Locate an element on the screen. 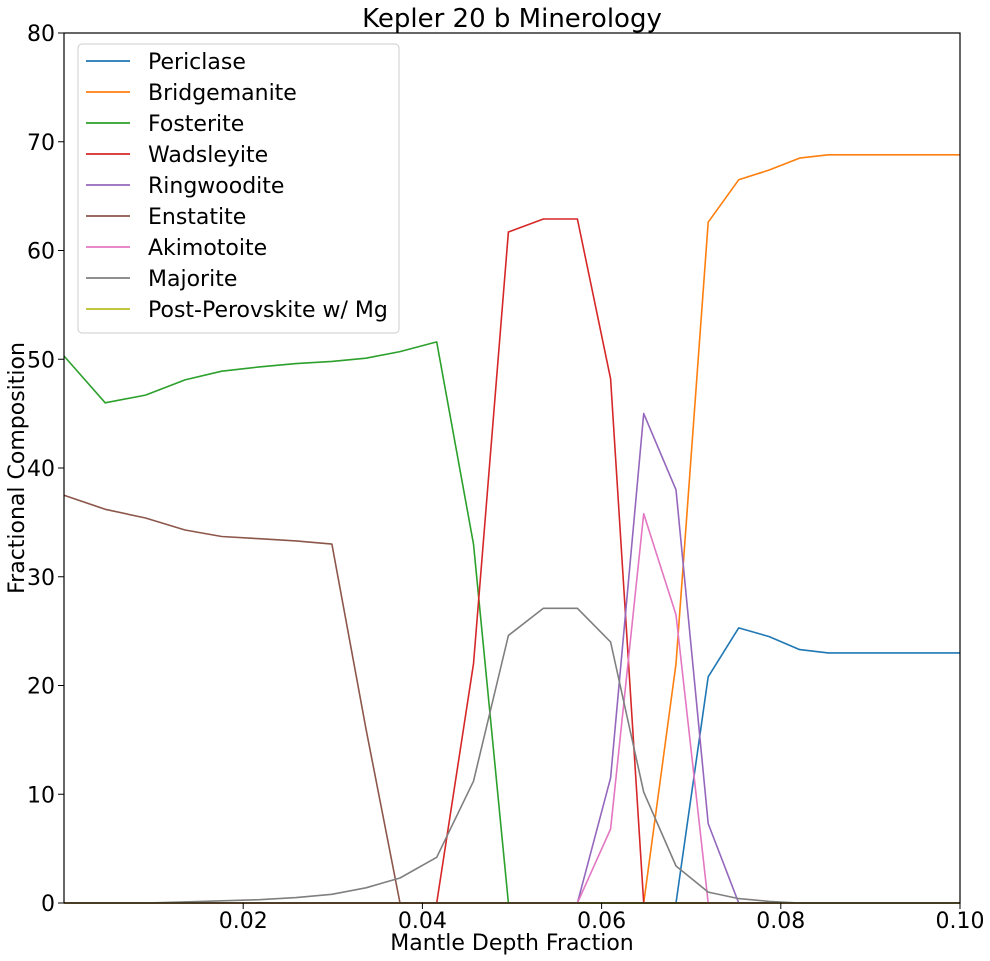 Image resolution: width=990 pixels, height=961 pixels. x-axis-label: Mantle Depth Fraction is located at coordinates (512, 943).